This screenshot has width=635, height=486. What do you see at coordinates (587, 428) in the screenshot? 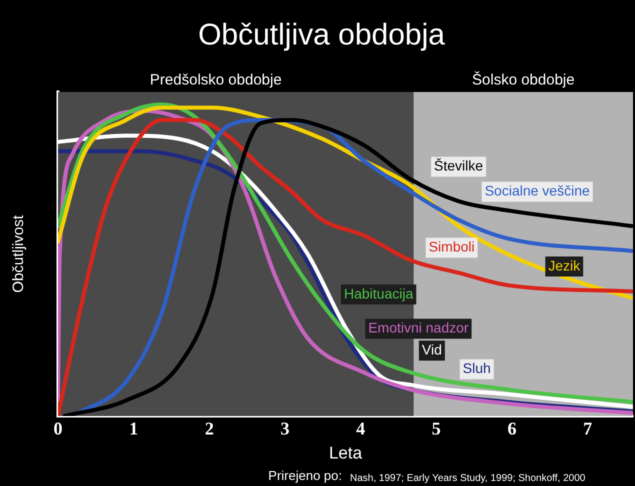
I see `x-tick-label: 7` at bounding box center [587, 428].